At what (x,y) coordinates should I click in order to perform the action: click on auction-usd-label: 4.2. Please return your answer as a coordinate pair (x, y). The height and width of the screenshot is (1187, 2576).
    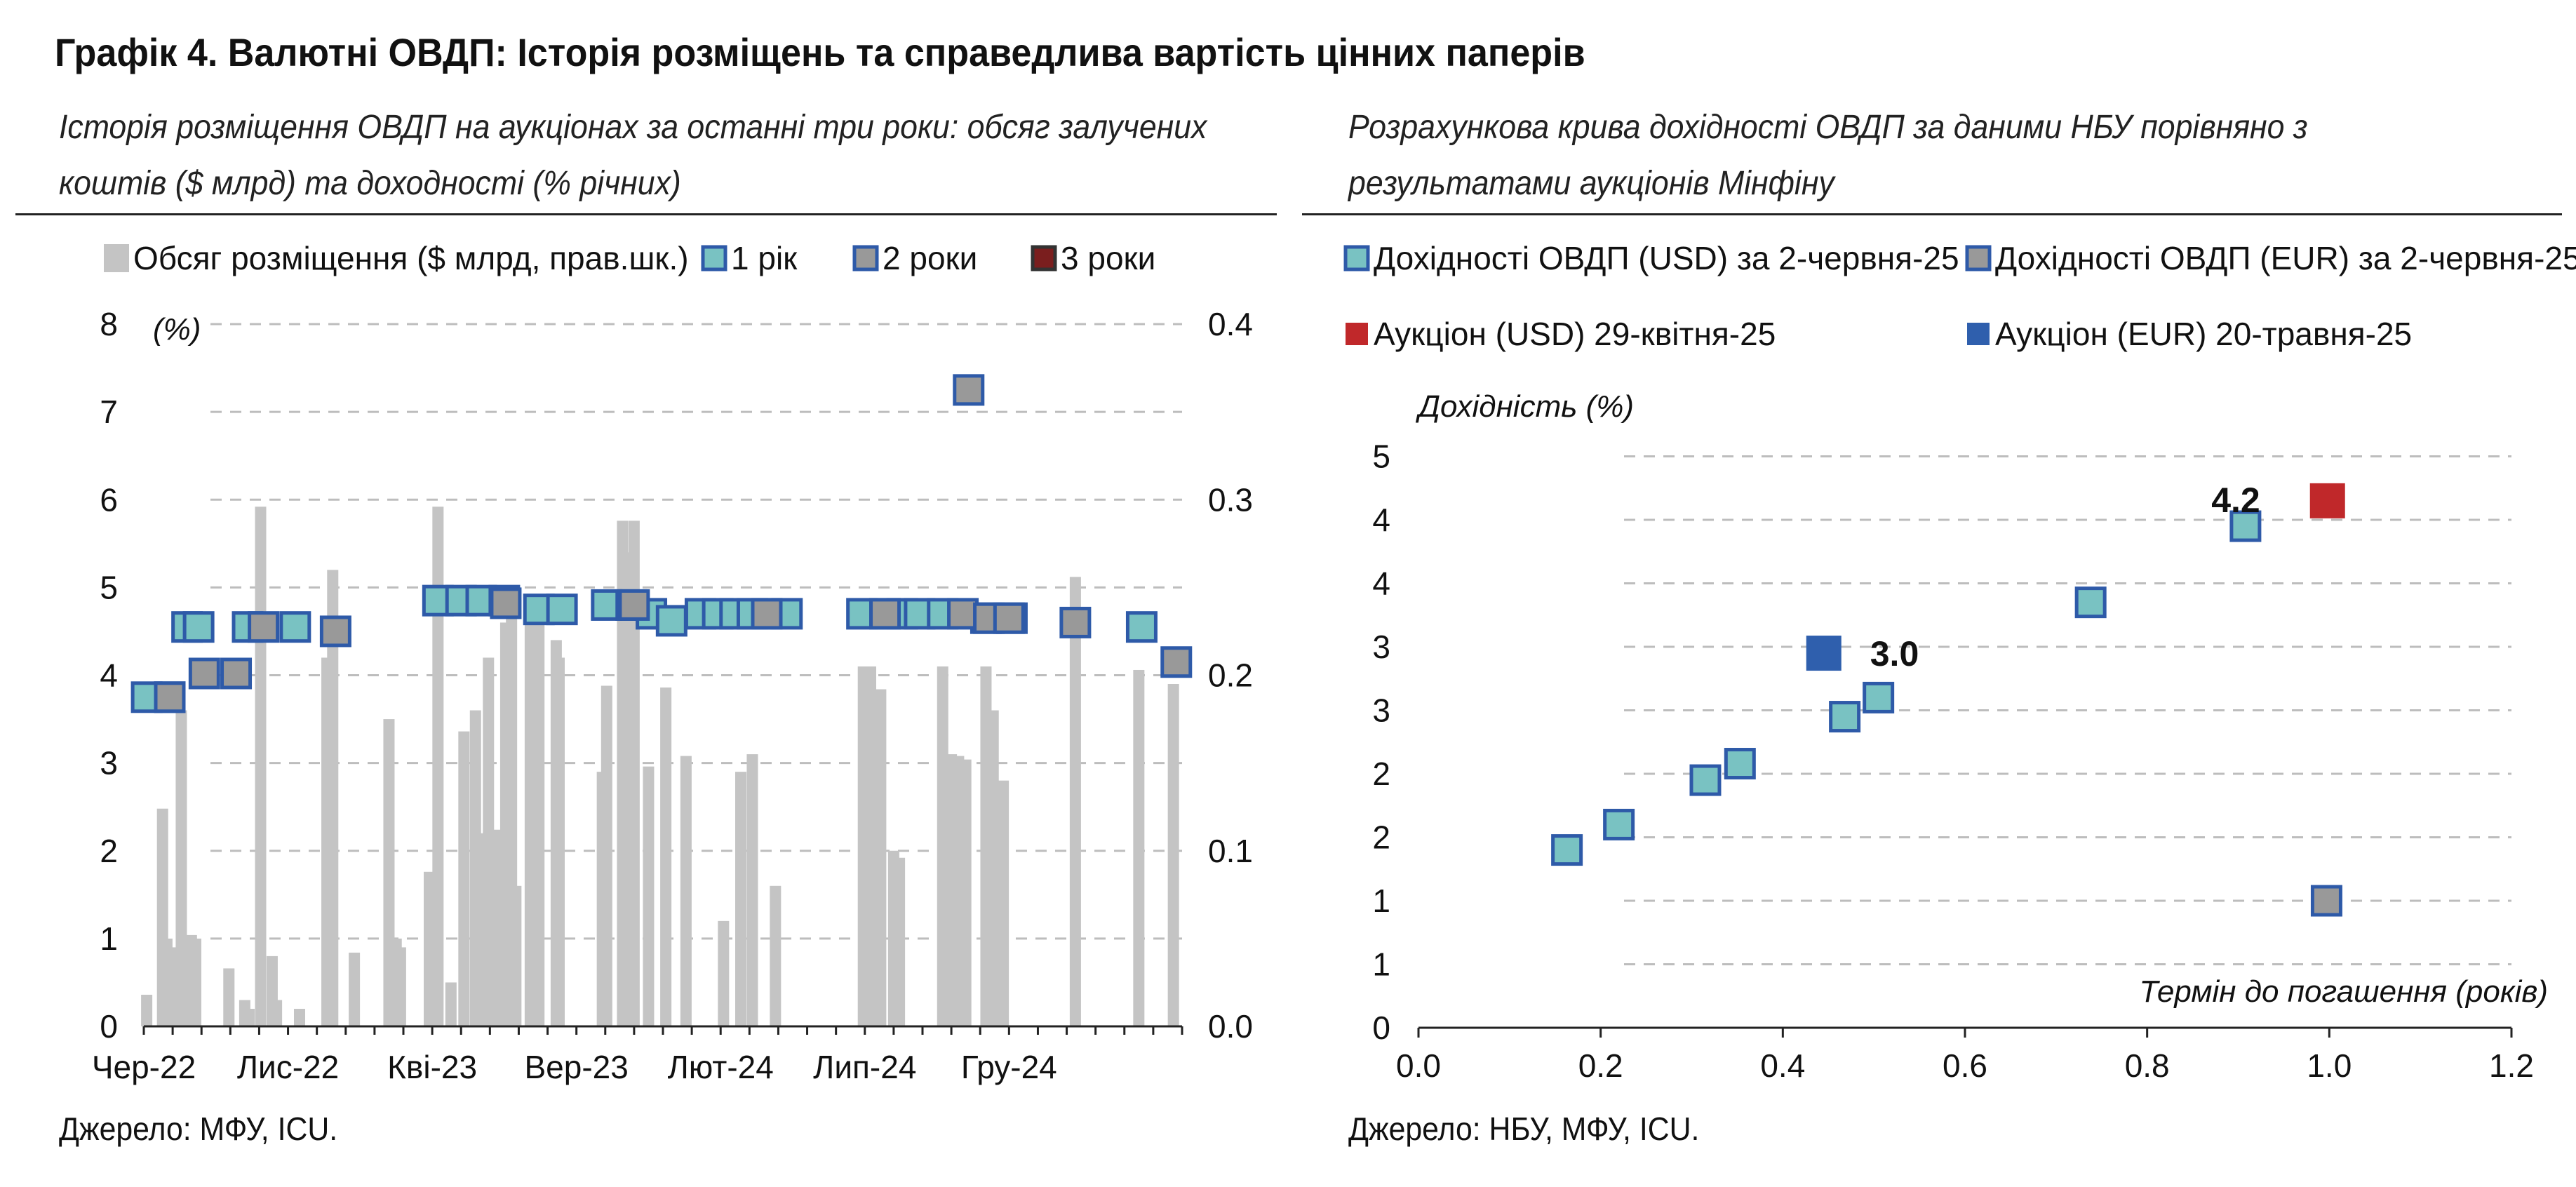
    Looking at the image, I should click on (2235, 500).